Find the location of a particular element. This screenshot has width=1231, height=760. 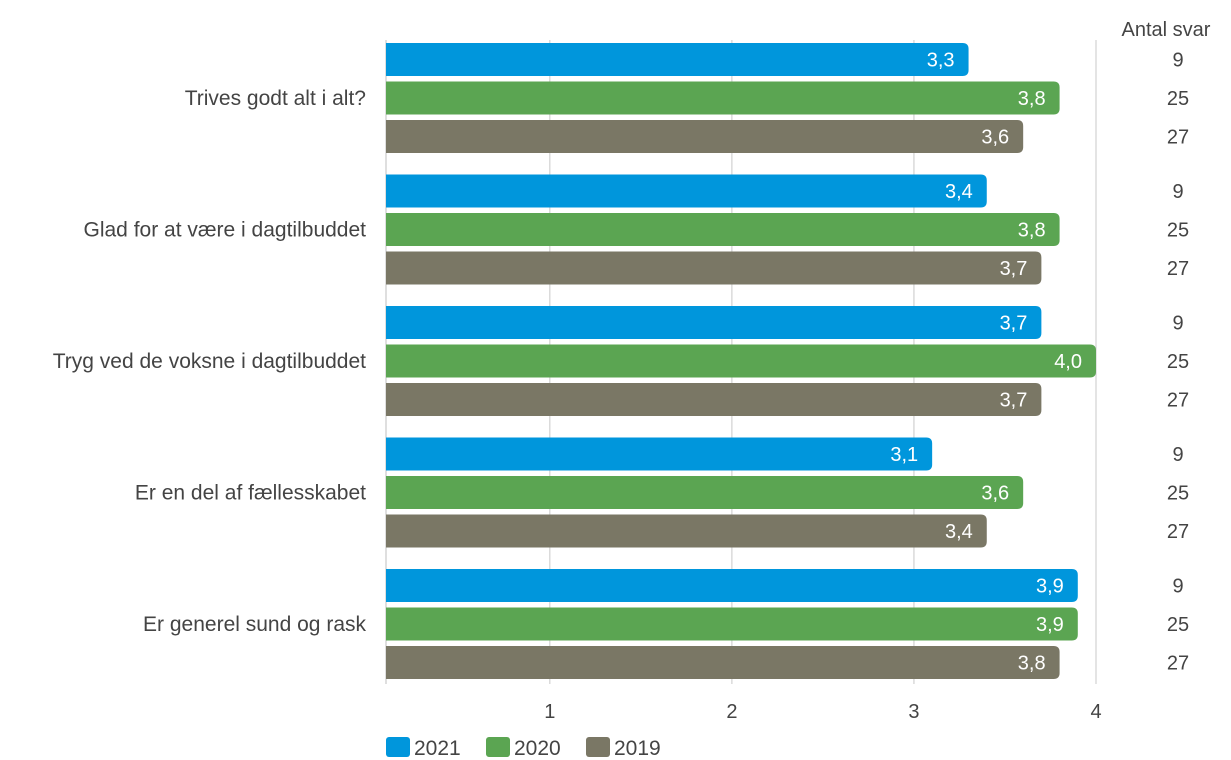

x-tick-label: 3 is located at coordinates (913, 712).